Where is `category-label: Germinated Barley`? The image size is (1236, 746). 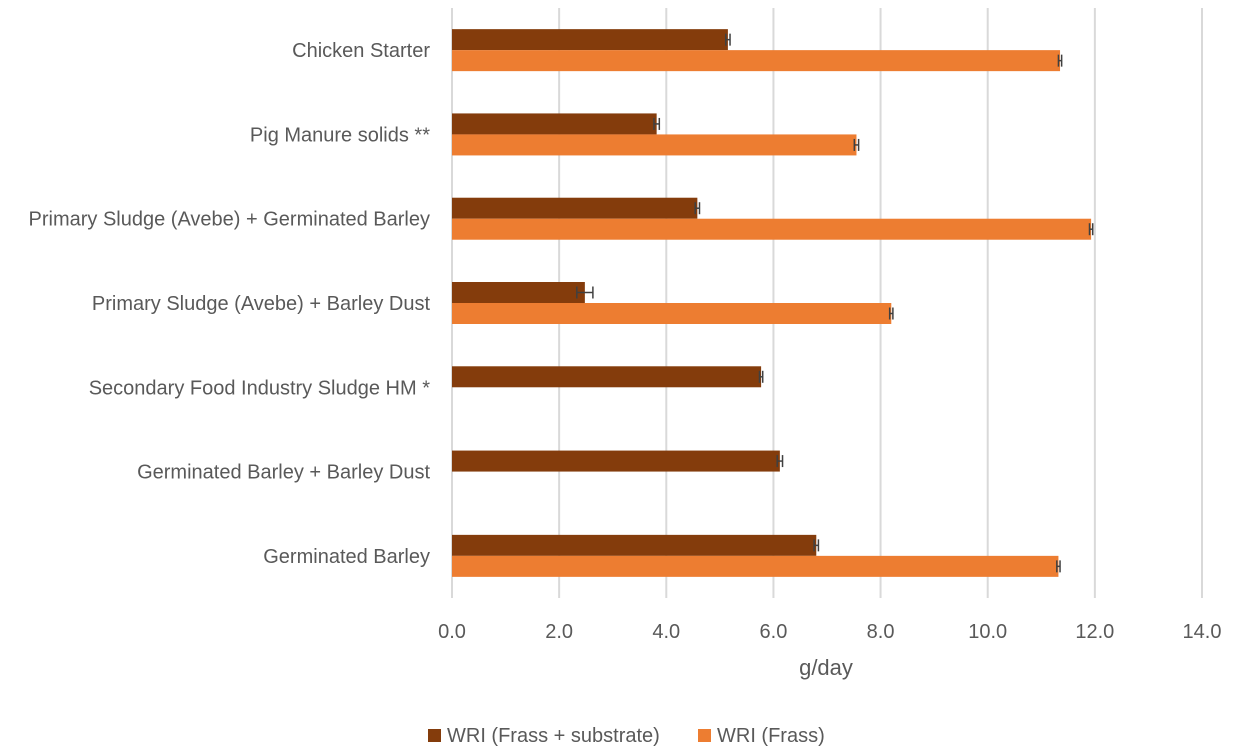
category-label: Germinated Barley is located at coordinates (346, 557).